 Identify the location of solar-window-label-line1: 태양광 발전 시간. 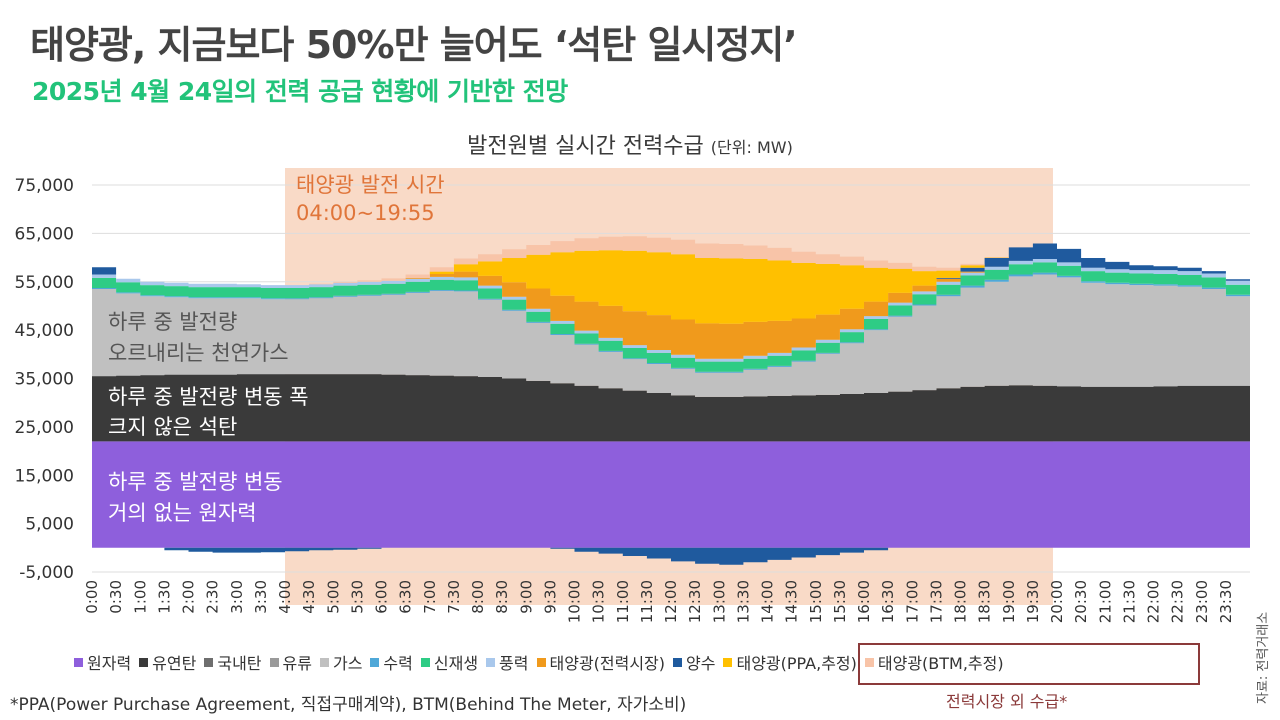
(370, 185).